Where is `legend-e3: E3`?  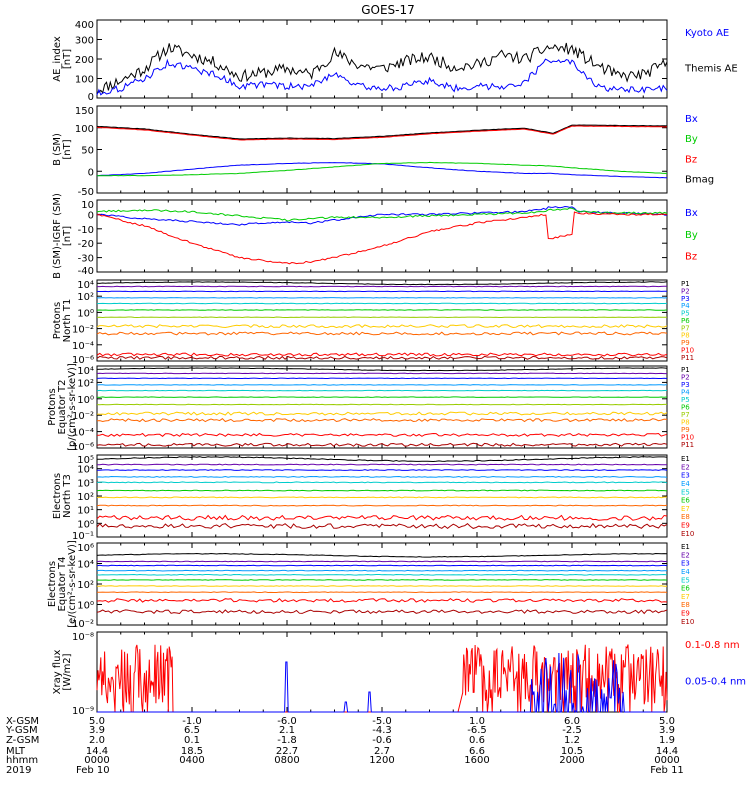
legend-e3: E3 is located at coordinates (685, 564).